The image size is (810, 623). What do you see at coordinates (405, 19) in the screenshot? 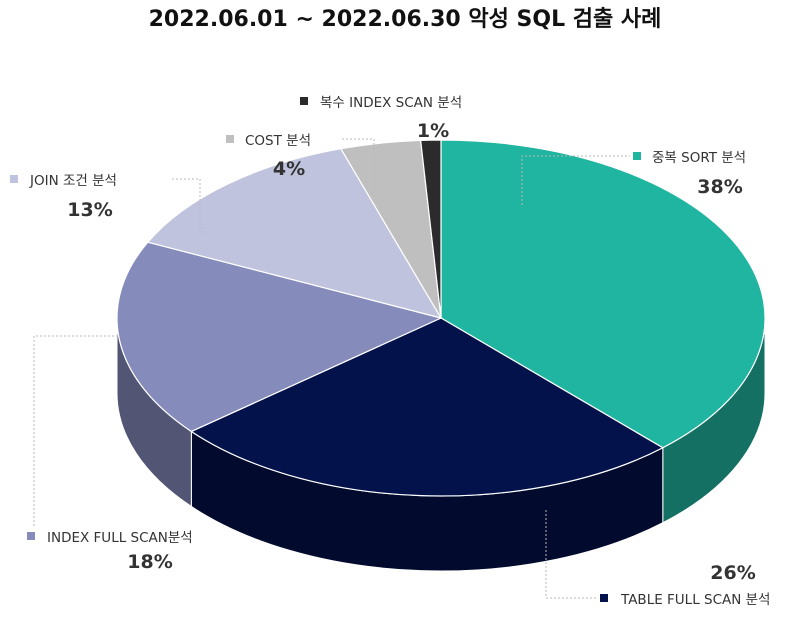
I see `chart-title: 2022.06.01 ~ 2022.06.30 악성 SQL 검출 사례` at bounding box center [405, 19].